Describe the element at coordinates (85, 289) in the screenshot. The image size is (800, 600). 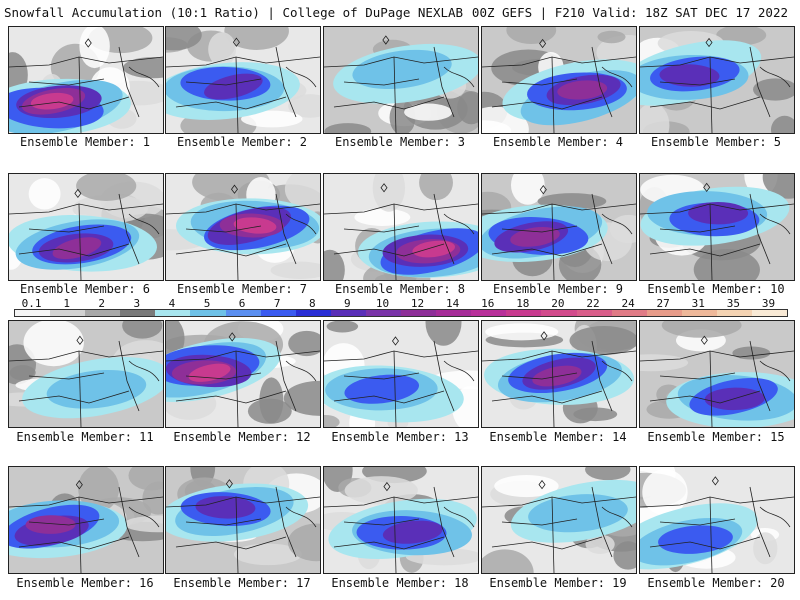
I see `ensemble-member-label: Ensemble Member: 6` at that location.